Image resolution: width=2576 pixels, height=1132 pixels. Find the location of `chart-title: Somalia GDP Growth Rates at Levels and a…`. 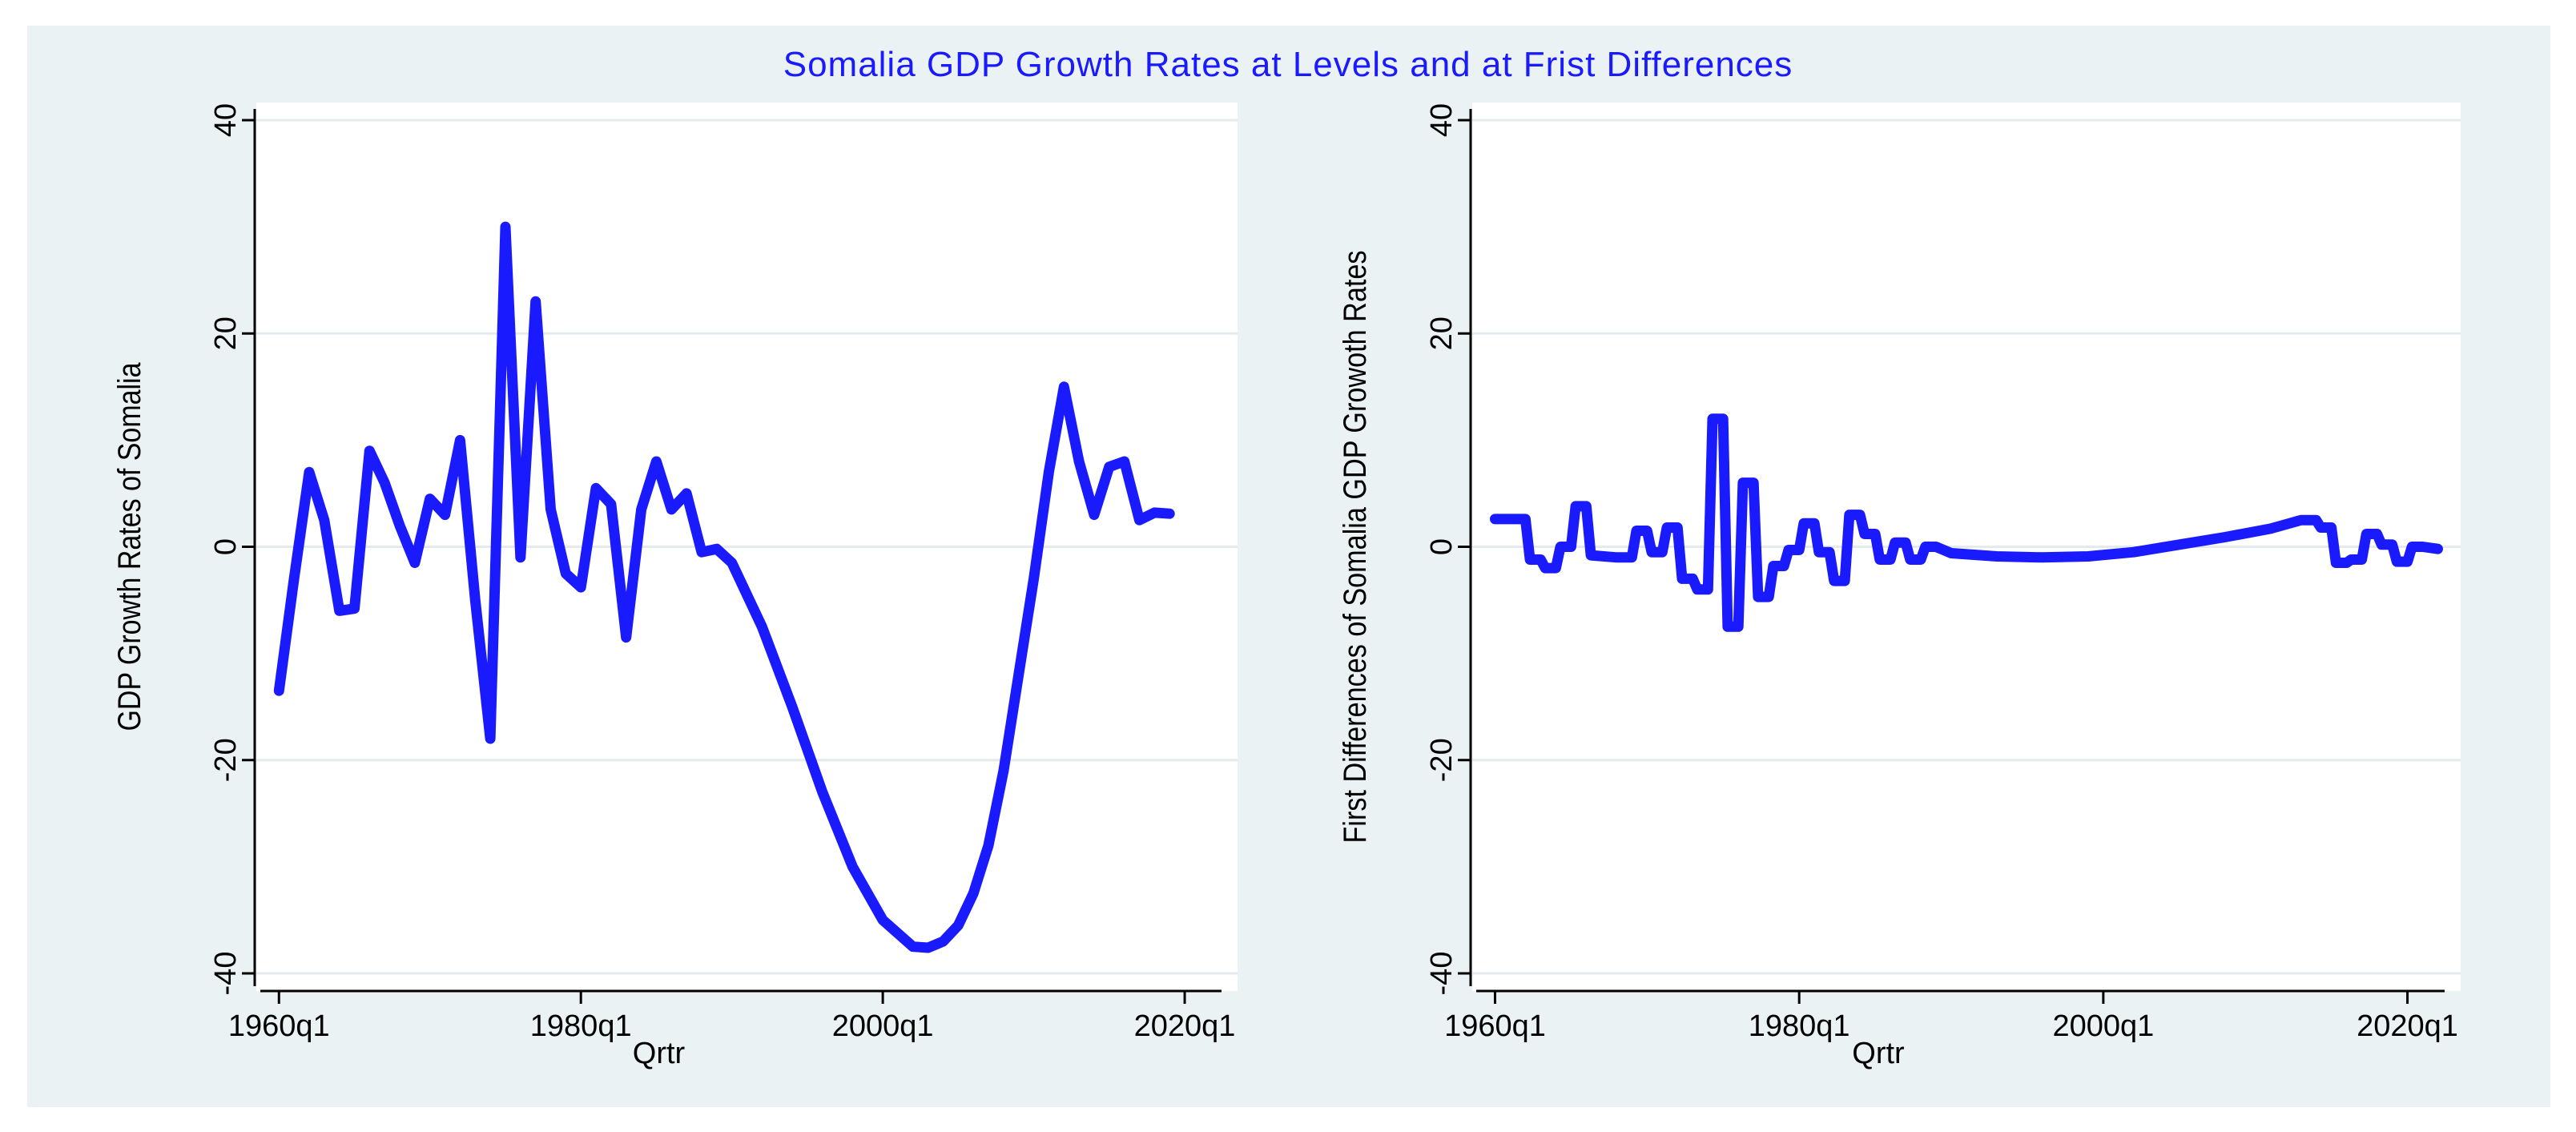

chart-title: Somalia GDP Growth Rates at Levels and a… is located at coordinates (1288, 64).